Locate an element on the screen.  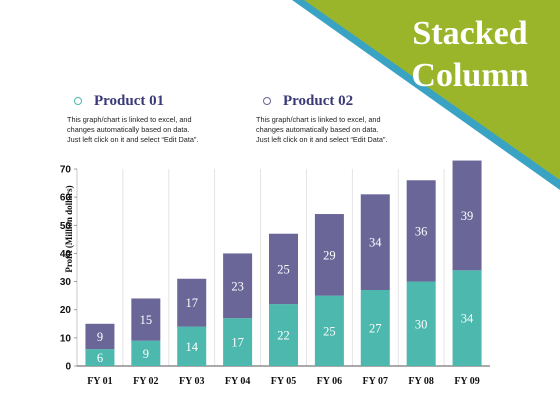
data-label: 6 is located at coordinates (100, 358).